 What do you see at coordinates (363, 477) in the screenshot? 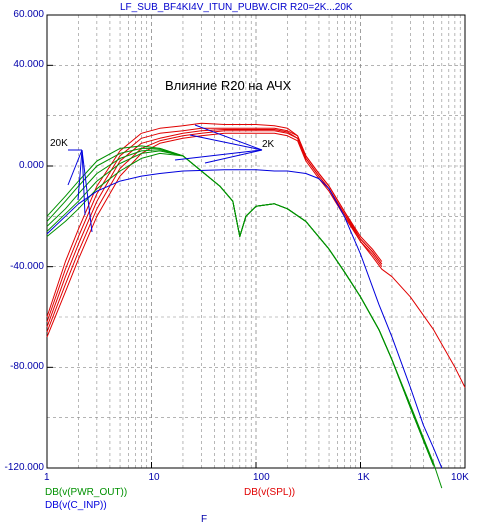
I see `x-tick-label: 1K` at bounding box center [363, 477].